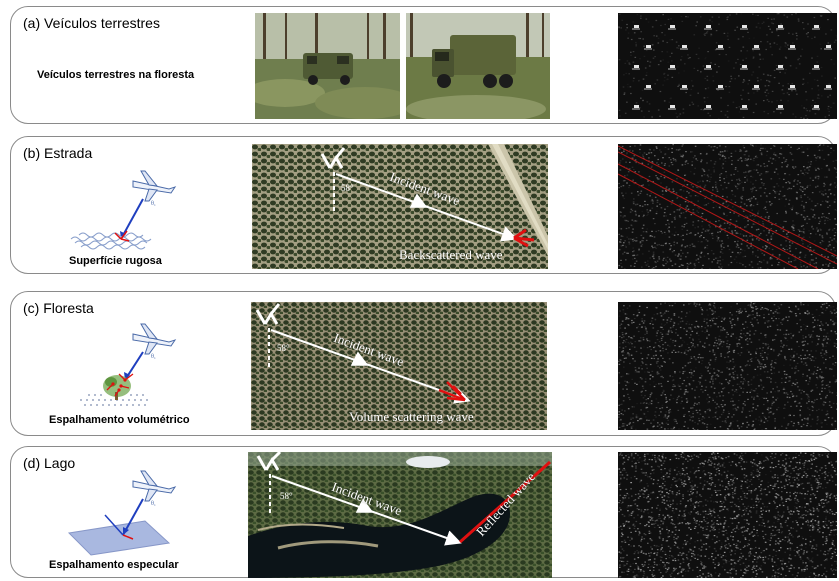 The image size is (839, 581). I want to click on sar-image-road, so click(727, 206).